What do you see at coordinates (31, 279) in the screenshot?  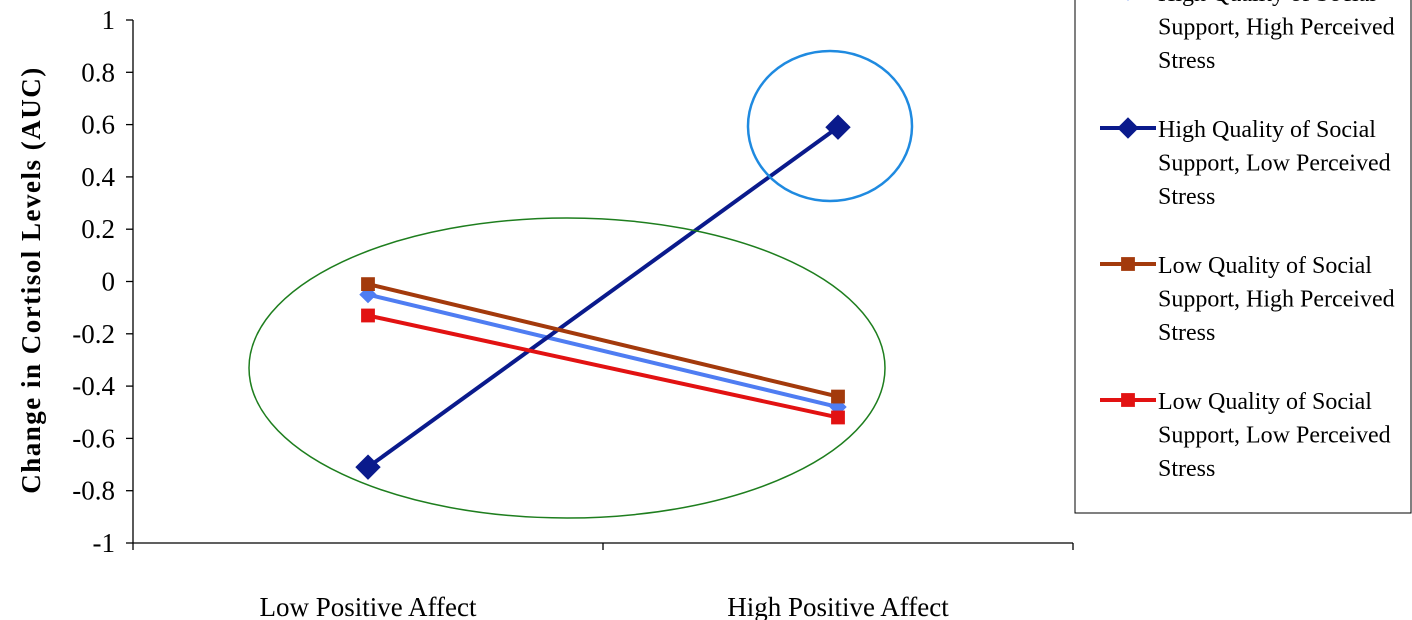 I see `y-axis-title: Change in Cortisol Levels (AUC)` at bounding box center [31, 279].